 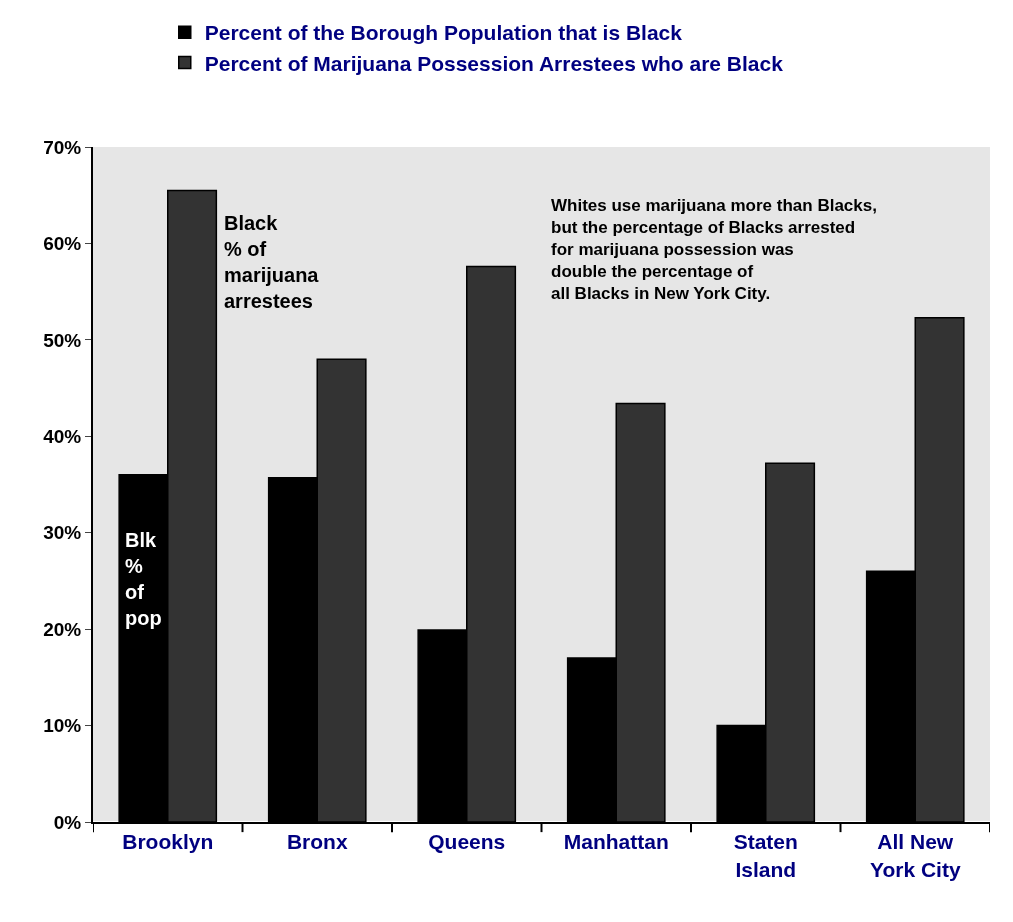 I want to click on legend-label: Percent of Marijuana Possession Arrestees who are Black, so click(x=494, y=63).